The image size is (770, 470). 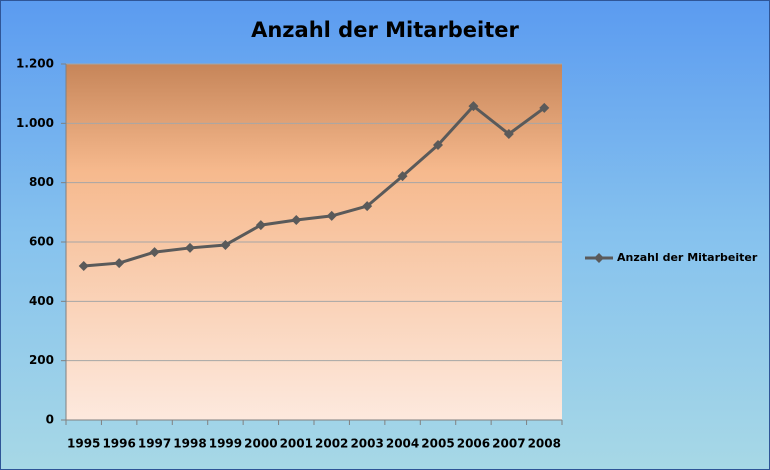 What do you see at coordinates (473, 444) in the screenshot?
I see `x-tick-label: 2006` at bounding box center [473, 444].